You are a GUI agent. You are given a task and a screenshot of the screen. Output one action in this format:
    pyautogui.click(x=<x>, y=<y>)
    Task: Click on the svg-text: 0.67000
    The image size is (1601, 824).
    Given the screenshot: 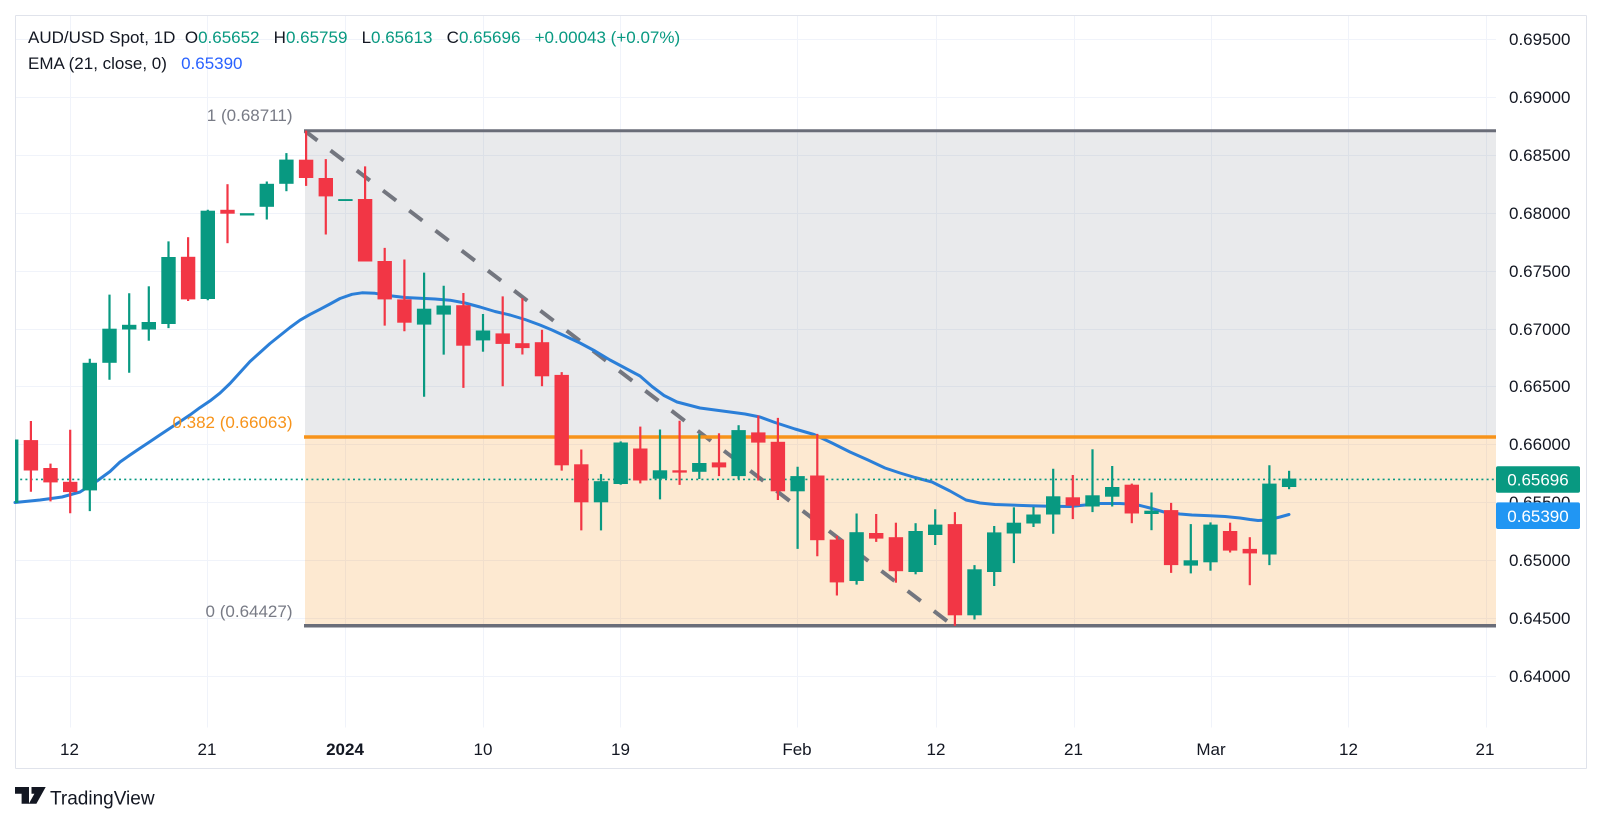 What is the action you would take?
    pyautogui.click(x=1539, y=329)
    